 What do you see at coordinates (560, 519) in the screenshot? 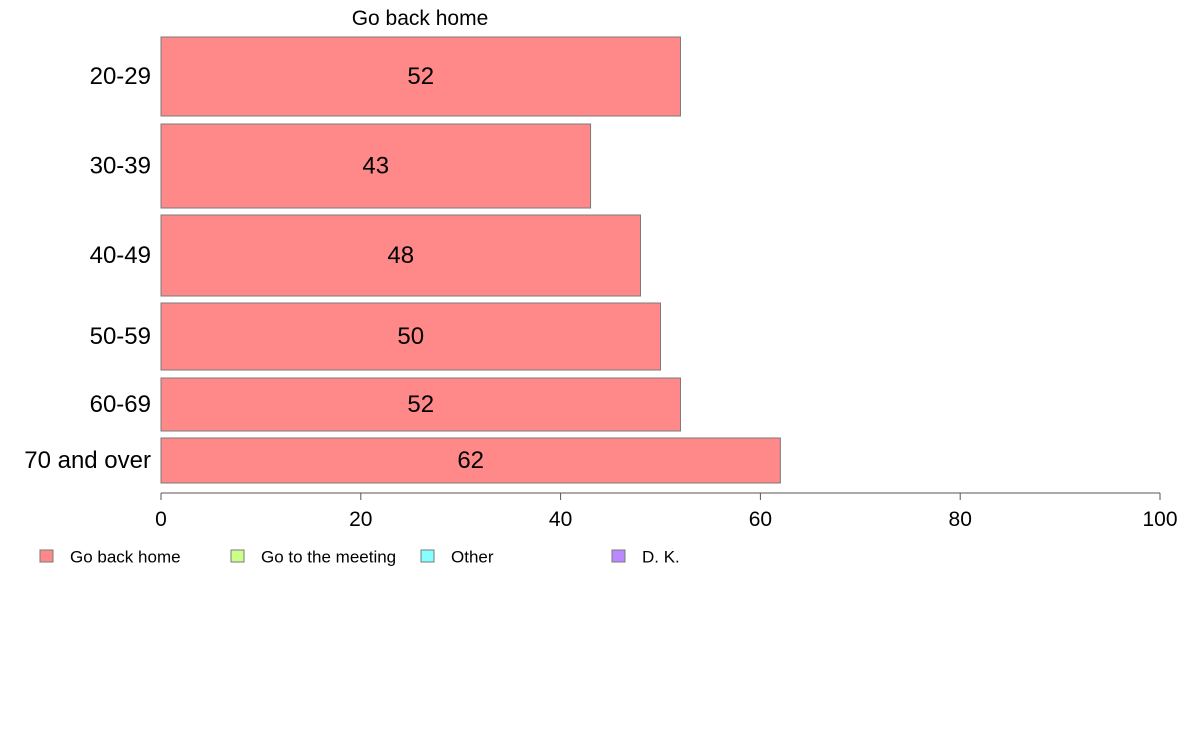
I see `x-tick-label: 40` at bounding box center [560, 519].